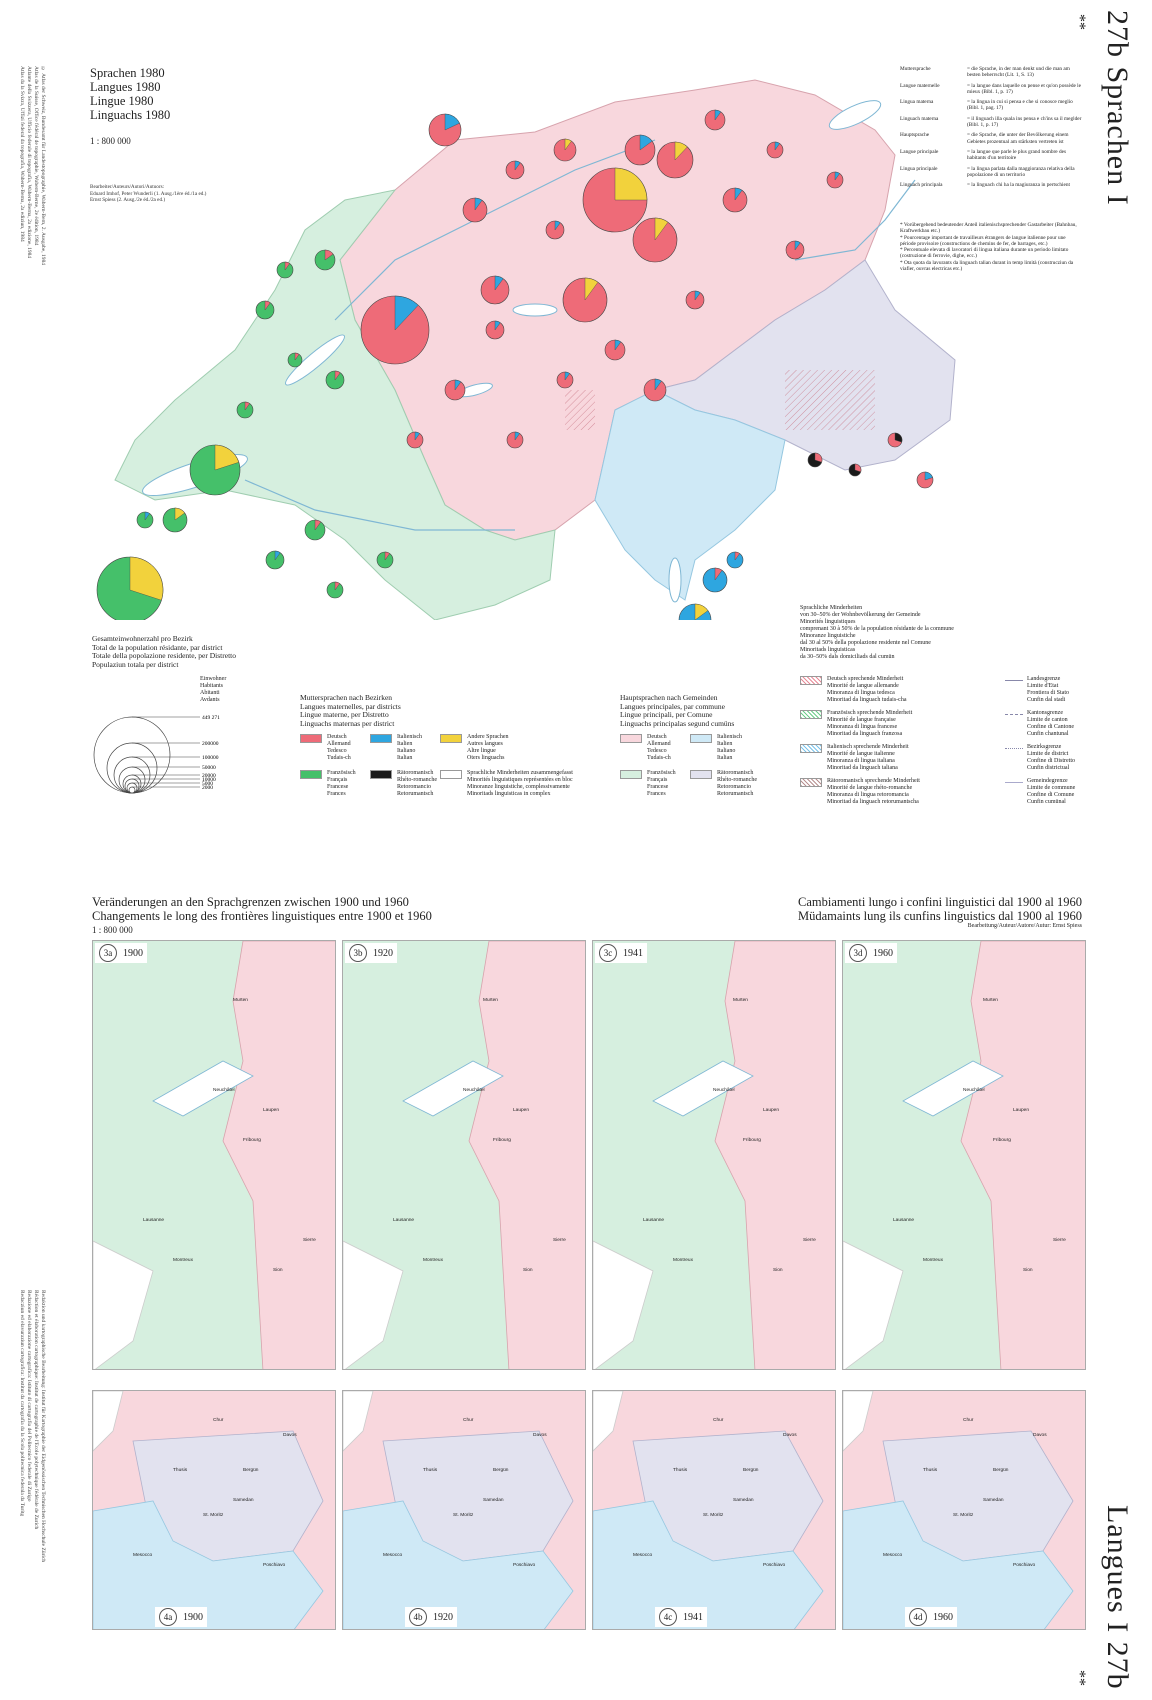 The width and height of the screenshot is (1152, 1700). What do you see at coordinates (336, 794) in the screenshot?
I see `legend-label: Frances` at bounding box center [336, 794].